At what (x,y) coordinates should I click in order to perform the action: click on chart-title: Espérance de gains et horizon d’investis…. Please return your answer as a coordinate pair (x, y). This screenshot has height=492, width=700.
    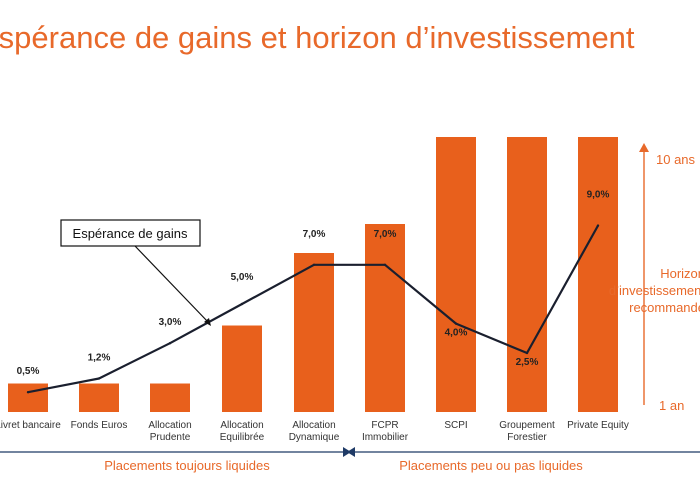
    Looking at the image, I should click on (317, 37).